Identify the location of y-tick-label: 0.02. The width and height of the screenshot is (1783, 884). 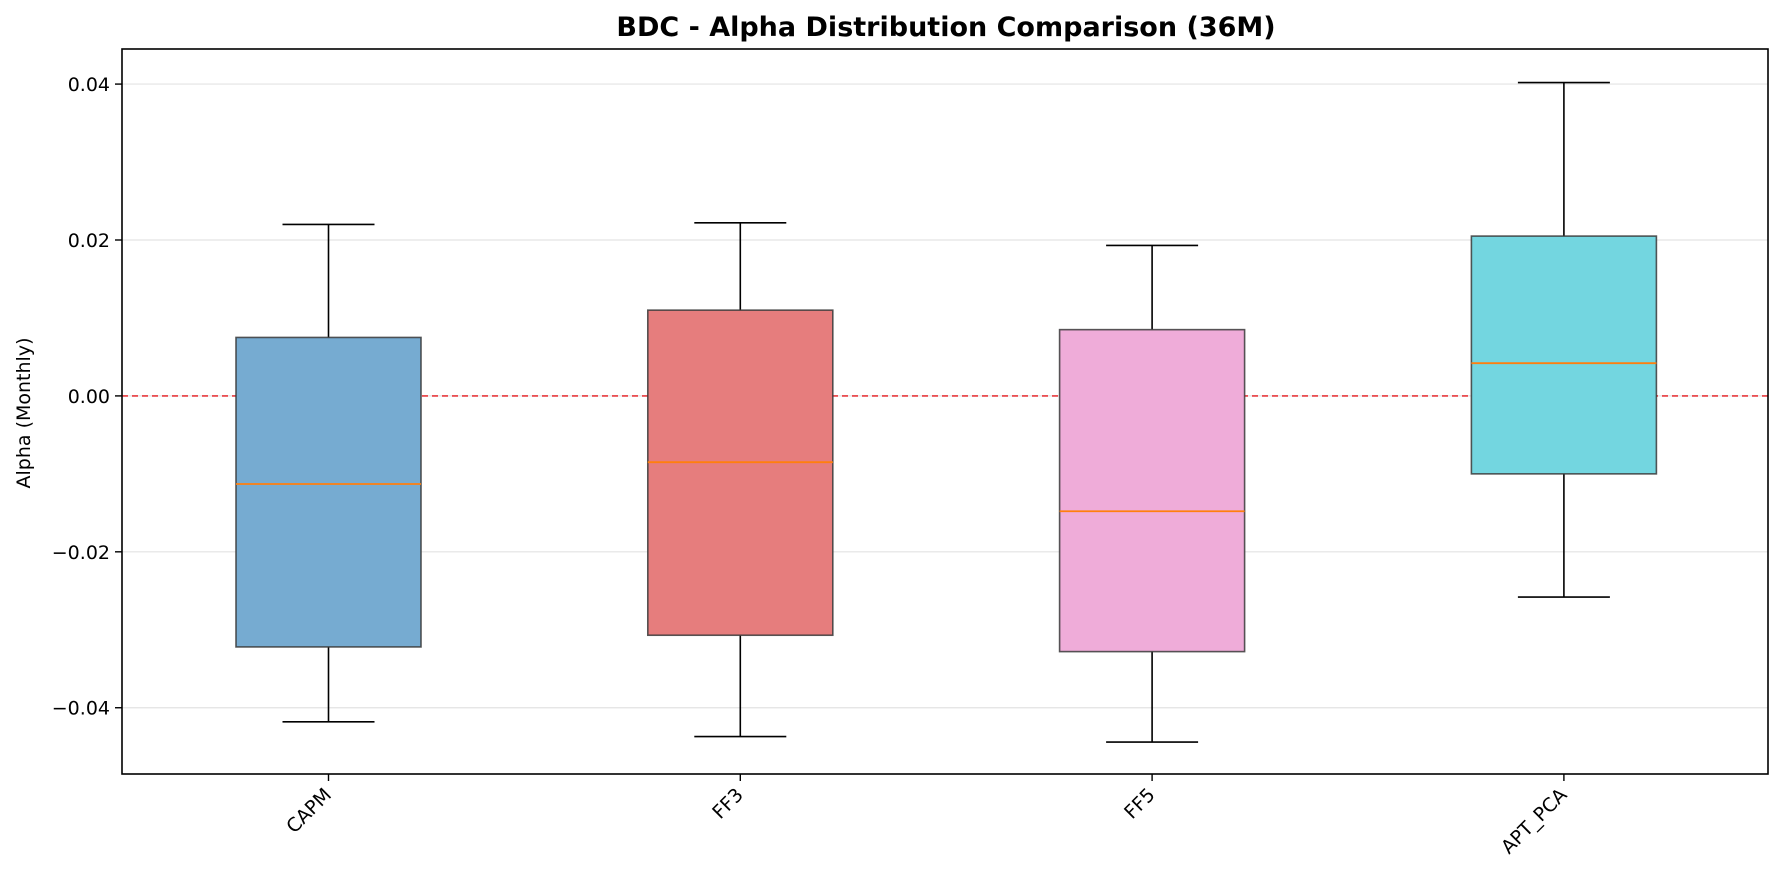
(89, 241).